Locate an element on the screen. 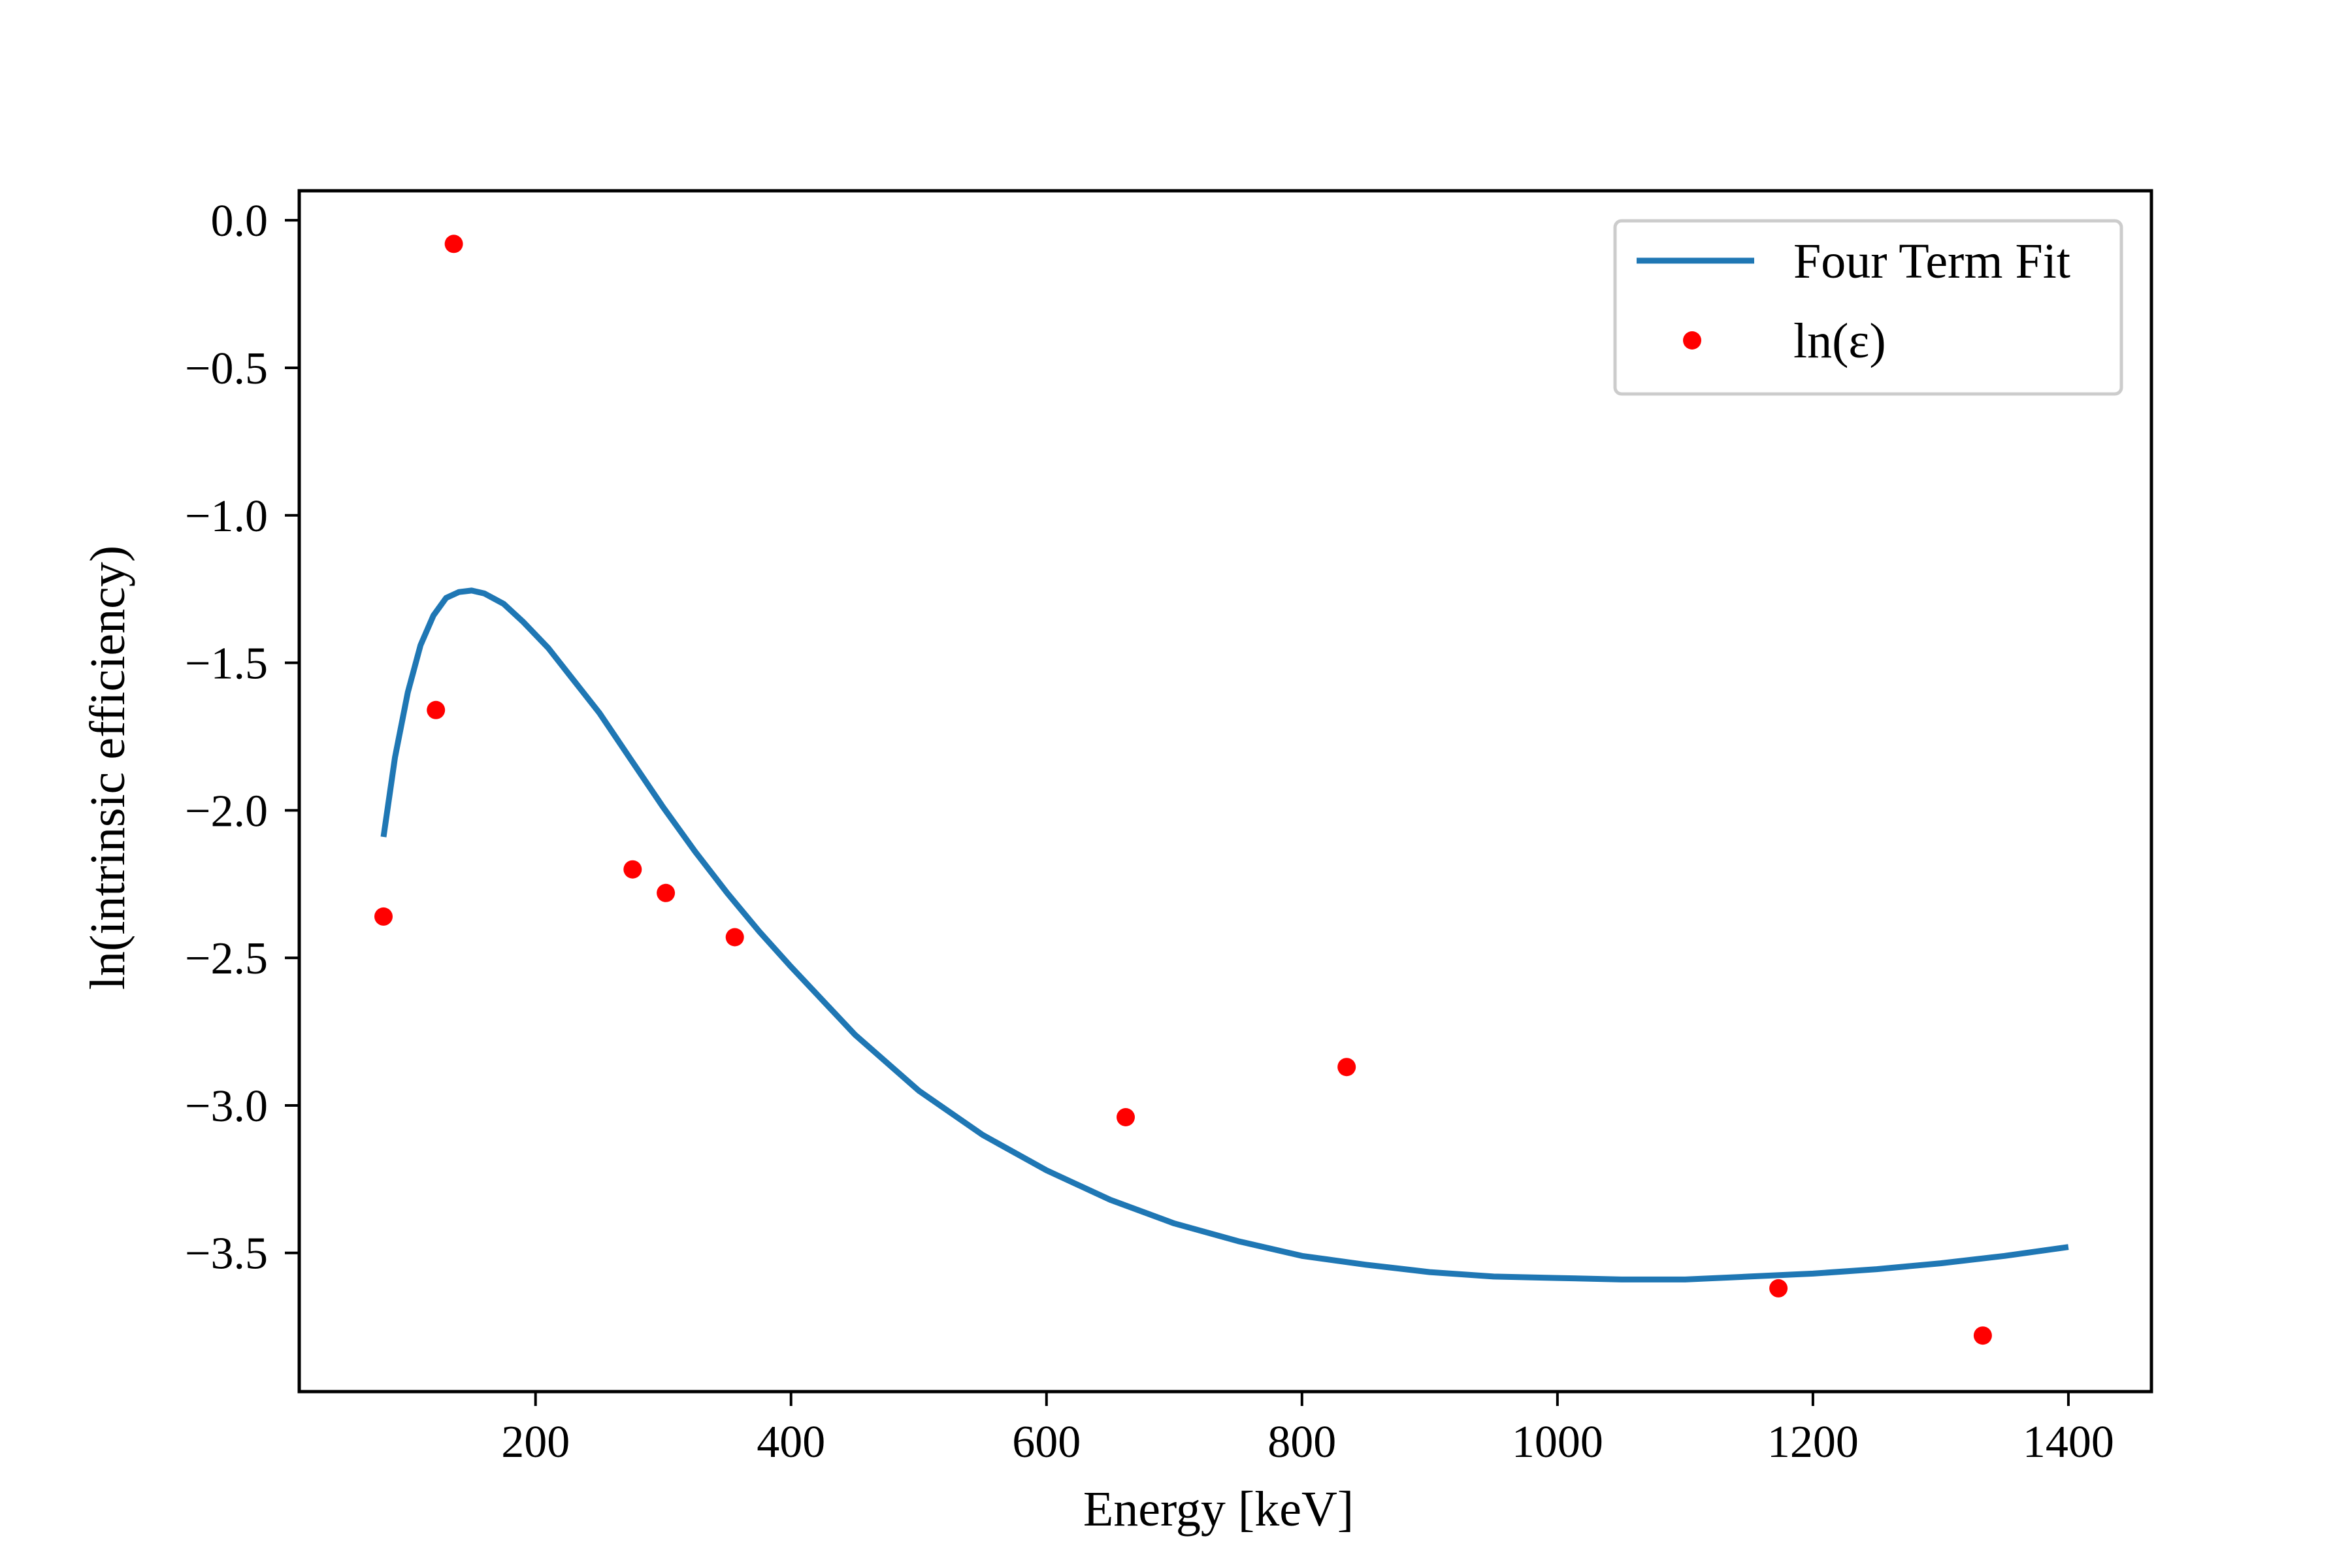 The height and width of the screenshot is (1568, 2352). y-tick-label: −2.5 is located at coordinates (226, 959).